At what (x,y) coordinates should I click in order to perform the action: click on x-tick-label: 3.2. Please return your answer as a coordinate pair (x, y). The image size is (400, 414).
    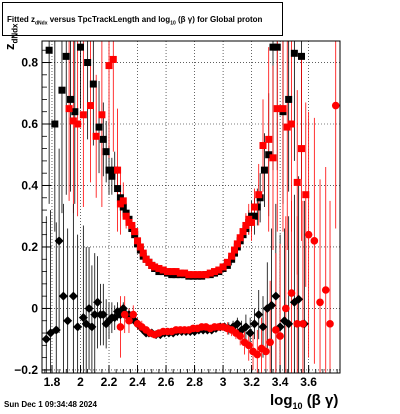
    Looking at the image, I should click on (251, 382).